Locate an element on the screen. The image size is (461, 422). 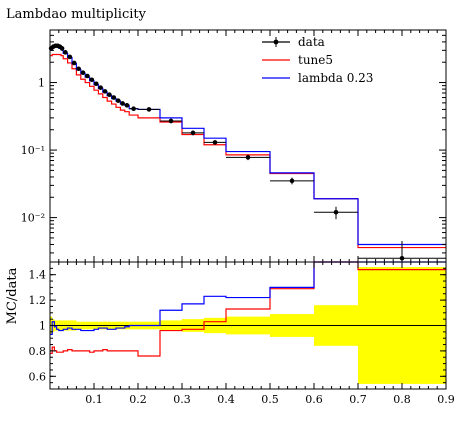
x-tick-label: 0.1 is located at coordinates (94, 399).